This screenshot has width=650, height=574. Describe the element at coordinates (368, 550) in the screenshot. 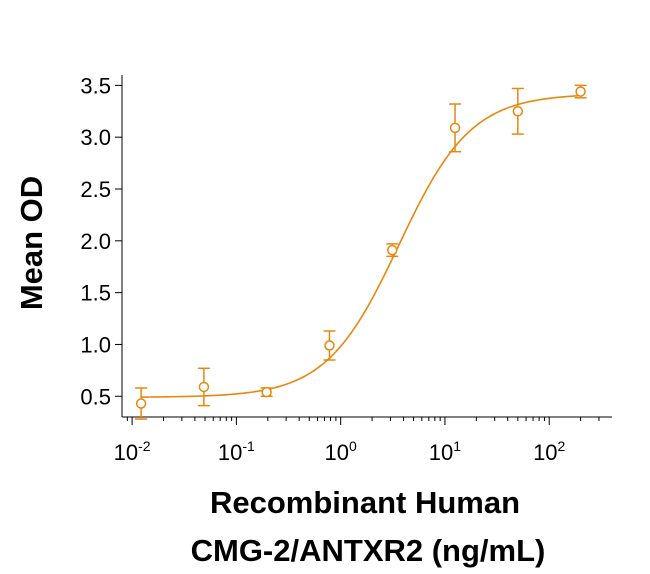

I see `x-axis-title-line2: CMG-2/ANTXR2 (ng/mL)` at that location.